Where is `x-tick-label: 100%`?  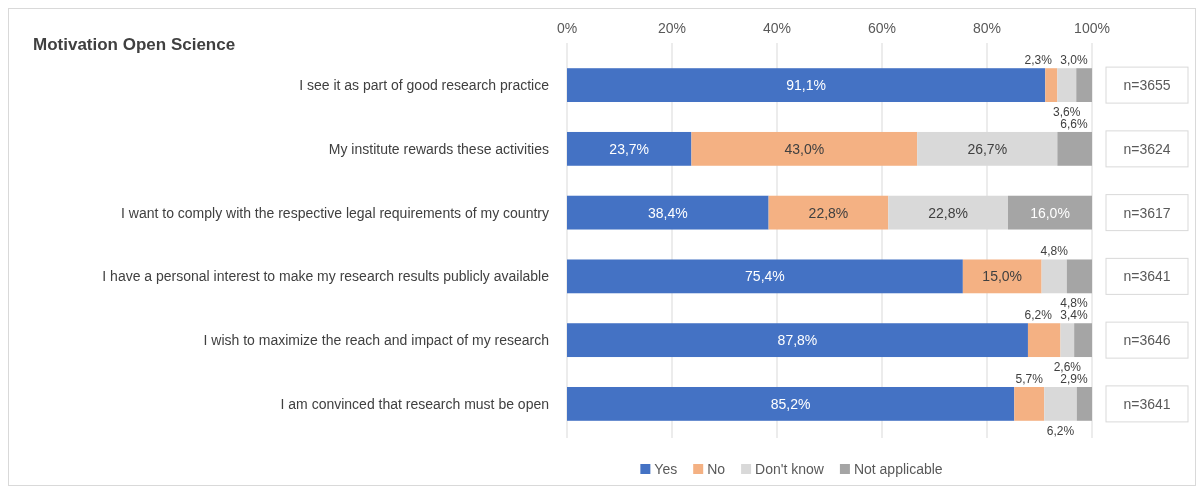
x-tick-label: 100% is located at coordinates (1092, 28).